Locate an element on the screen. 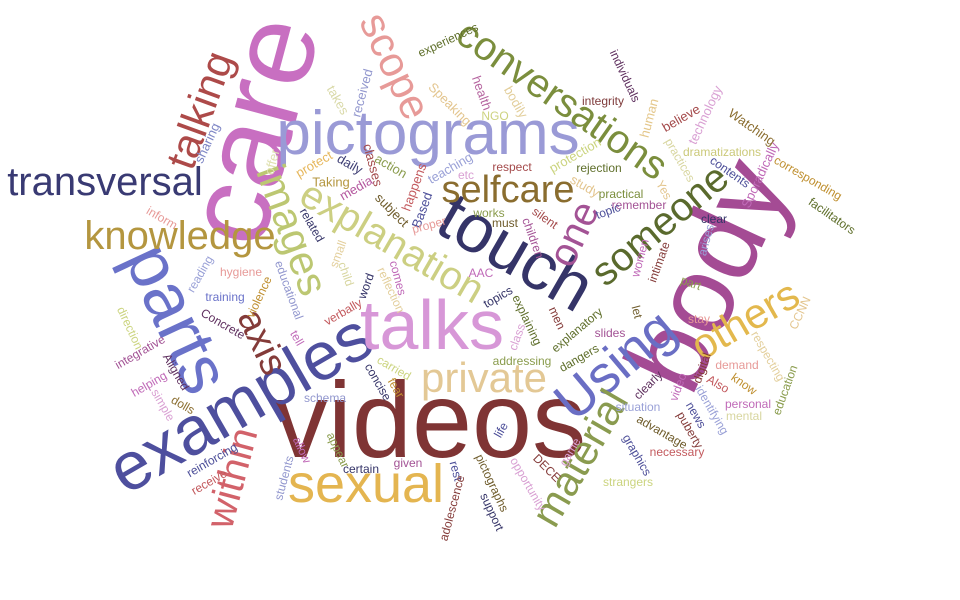  word-works: works is located at coordinates (489, 213).